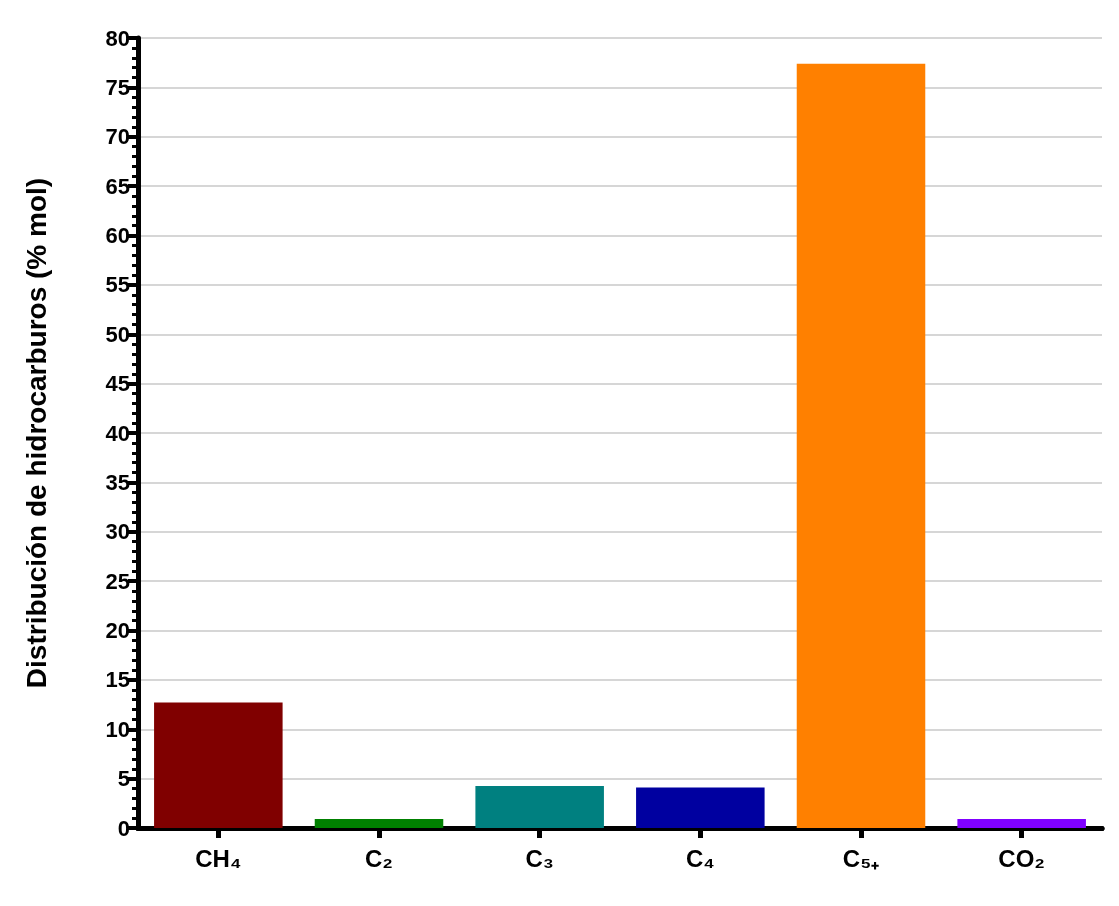 The width and height of the screenshot is (1119, 906). I want to click on x-tick-label: C₃, so click(539, 858).